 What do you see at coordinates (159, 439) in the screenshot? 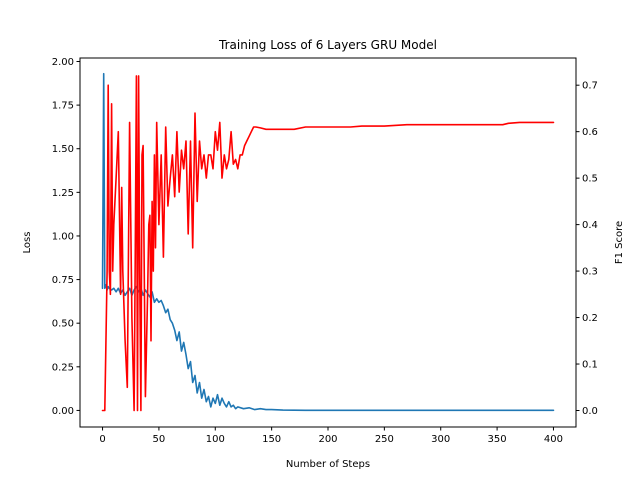
I see `x-tick-label: 50` at bounding box center [159, 439].